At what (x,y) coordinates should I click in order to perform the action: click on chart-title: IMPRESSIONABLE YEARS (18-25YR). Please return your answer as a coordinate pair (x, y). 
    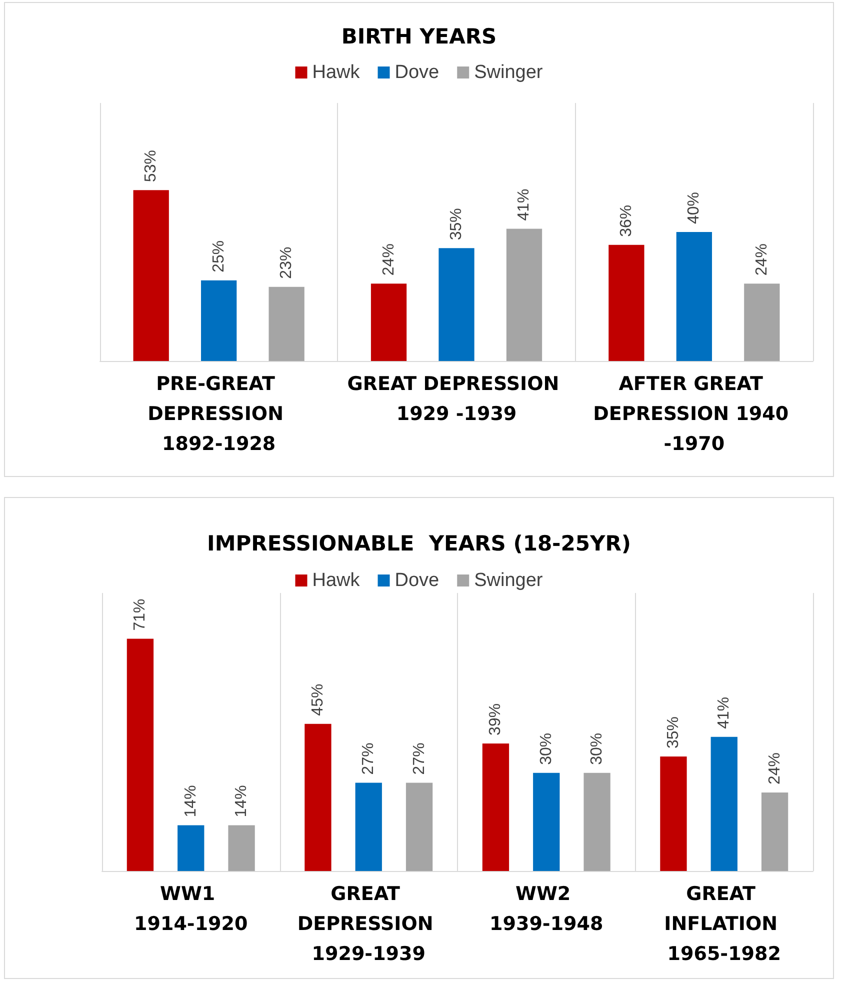
    Looking at the image, I should click on (419, 544).